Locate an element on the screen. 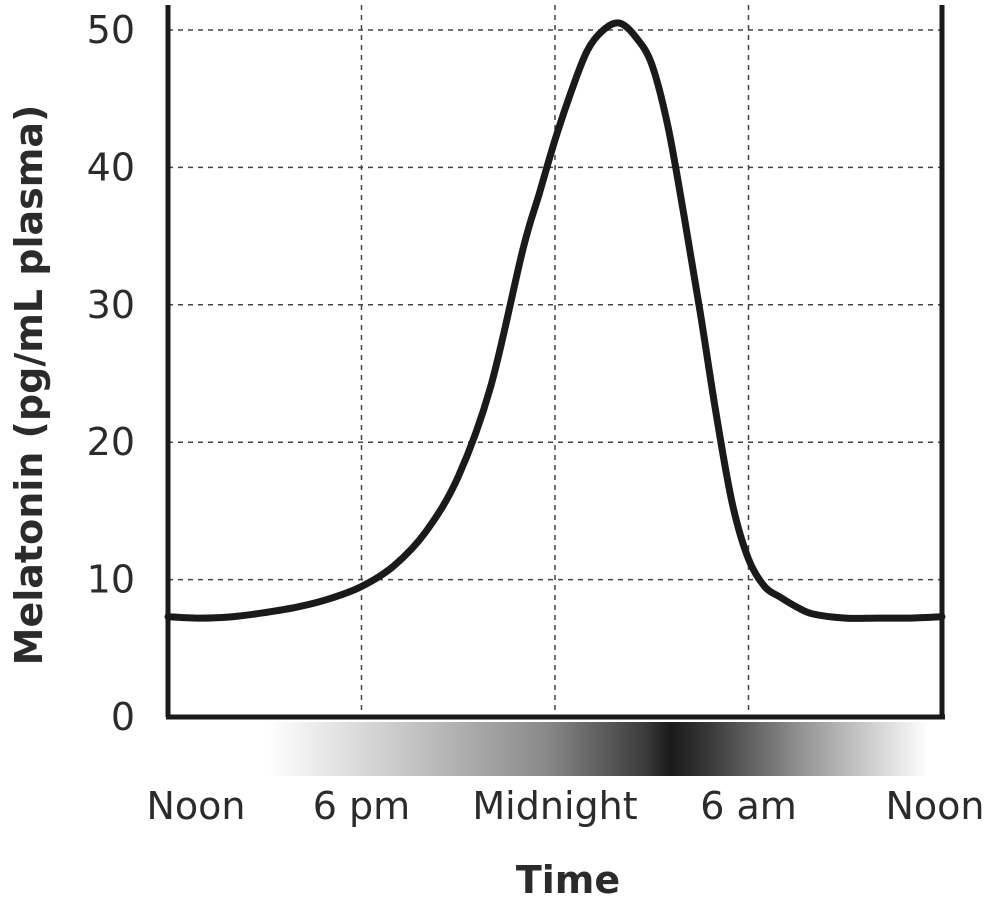 The image size is (993, 903). y-tick-label: 10 is located at coordinates (111, 580).